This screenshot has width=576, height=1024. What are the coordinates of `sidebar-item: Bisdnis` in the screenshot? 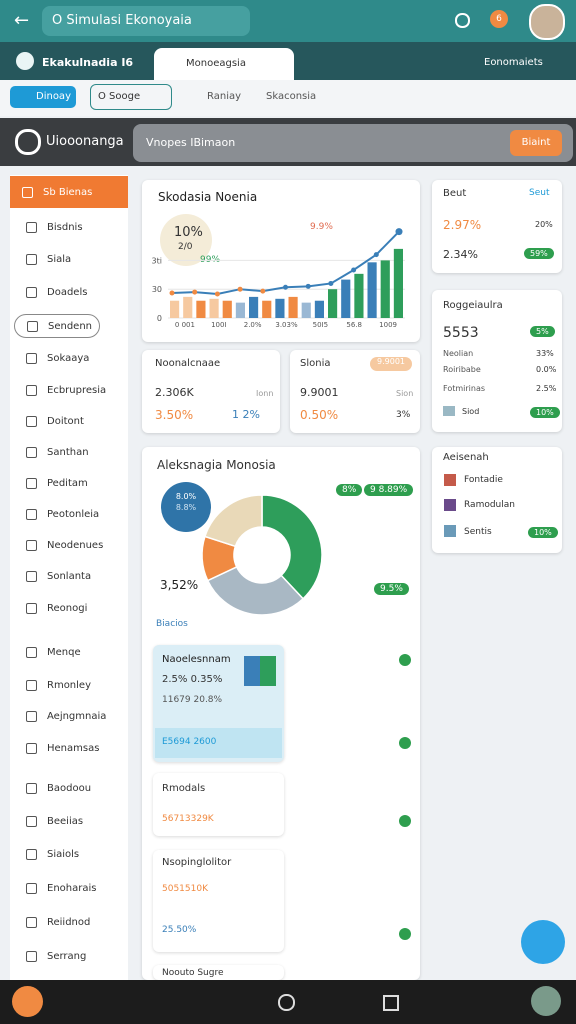 It's located at (69, 227).